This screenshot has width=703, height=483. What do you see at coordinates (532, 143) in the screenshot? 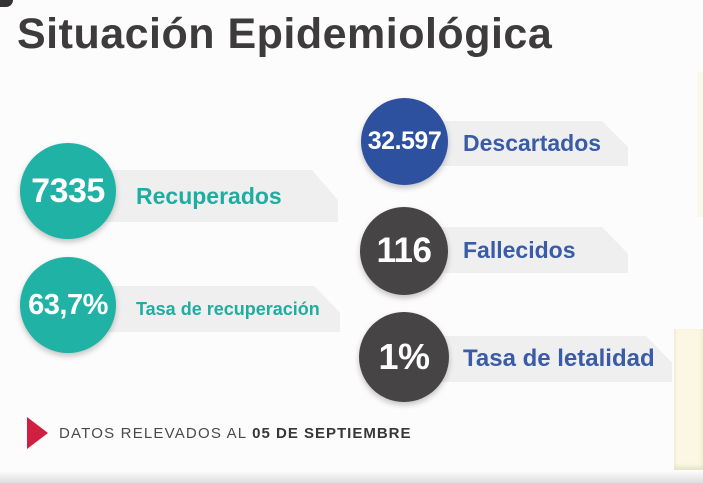
I see `stat-label: Descartados` at bounding box center [532, 143].